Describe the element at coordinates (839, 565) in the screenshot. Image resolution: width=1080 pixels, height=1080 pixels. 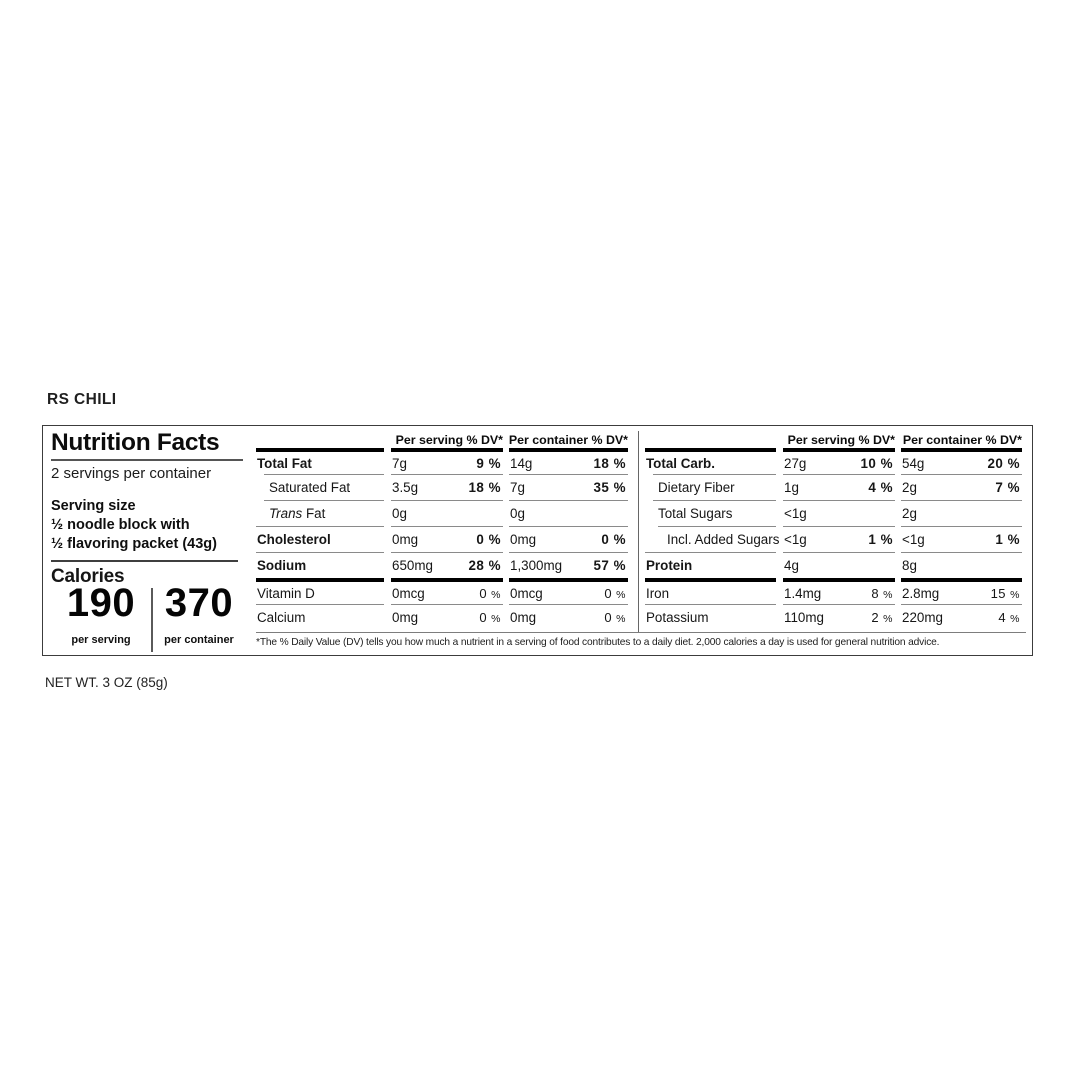
I see `per-serving-cell: 4g` at that location.